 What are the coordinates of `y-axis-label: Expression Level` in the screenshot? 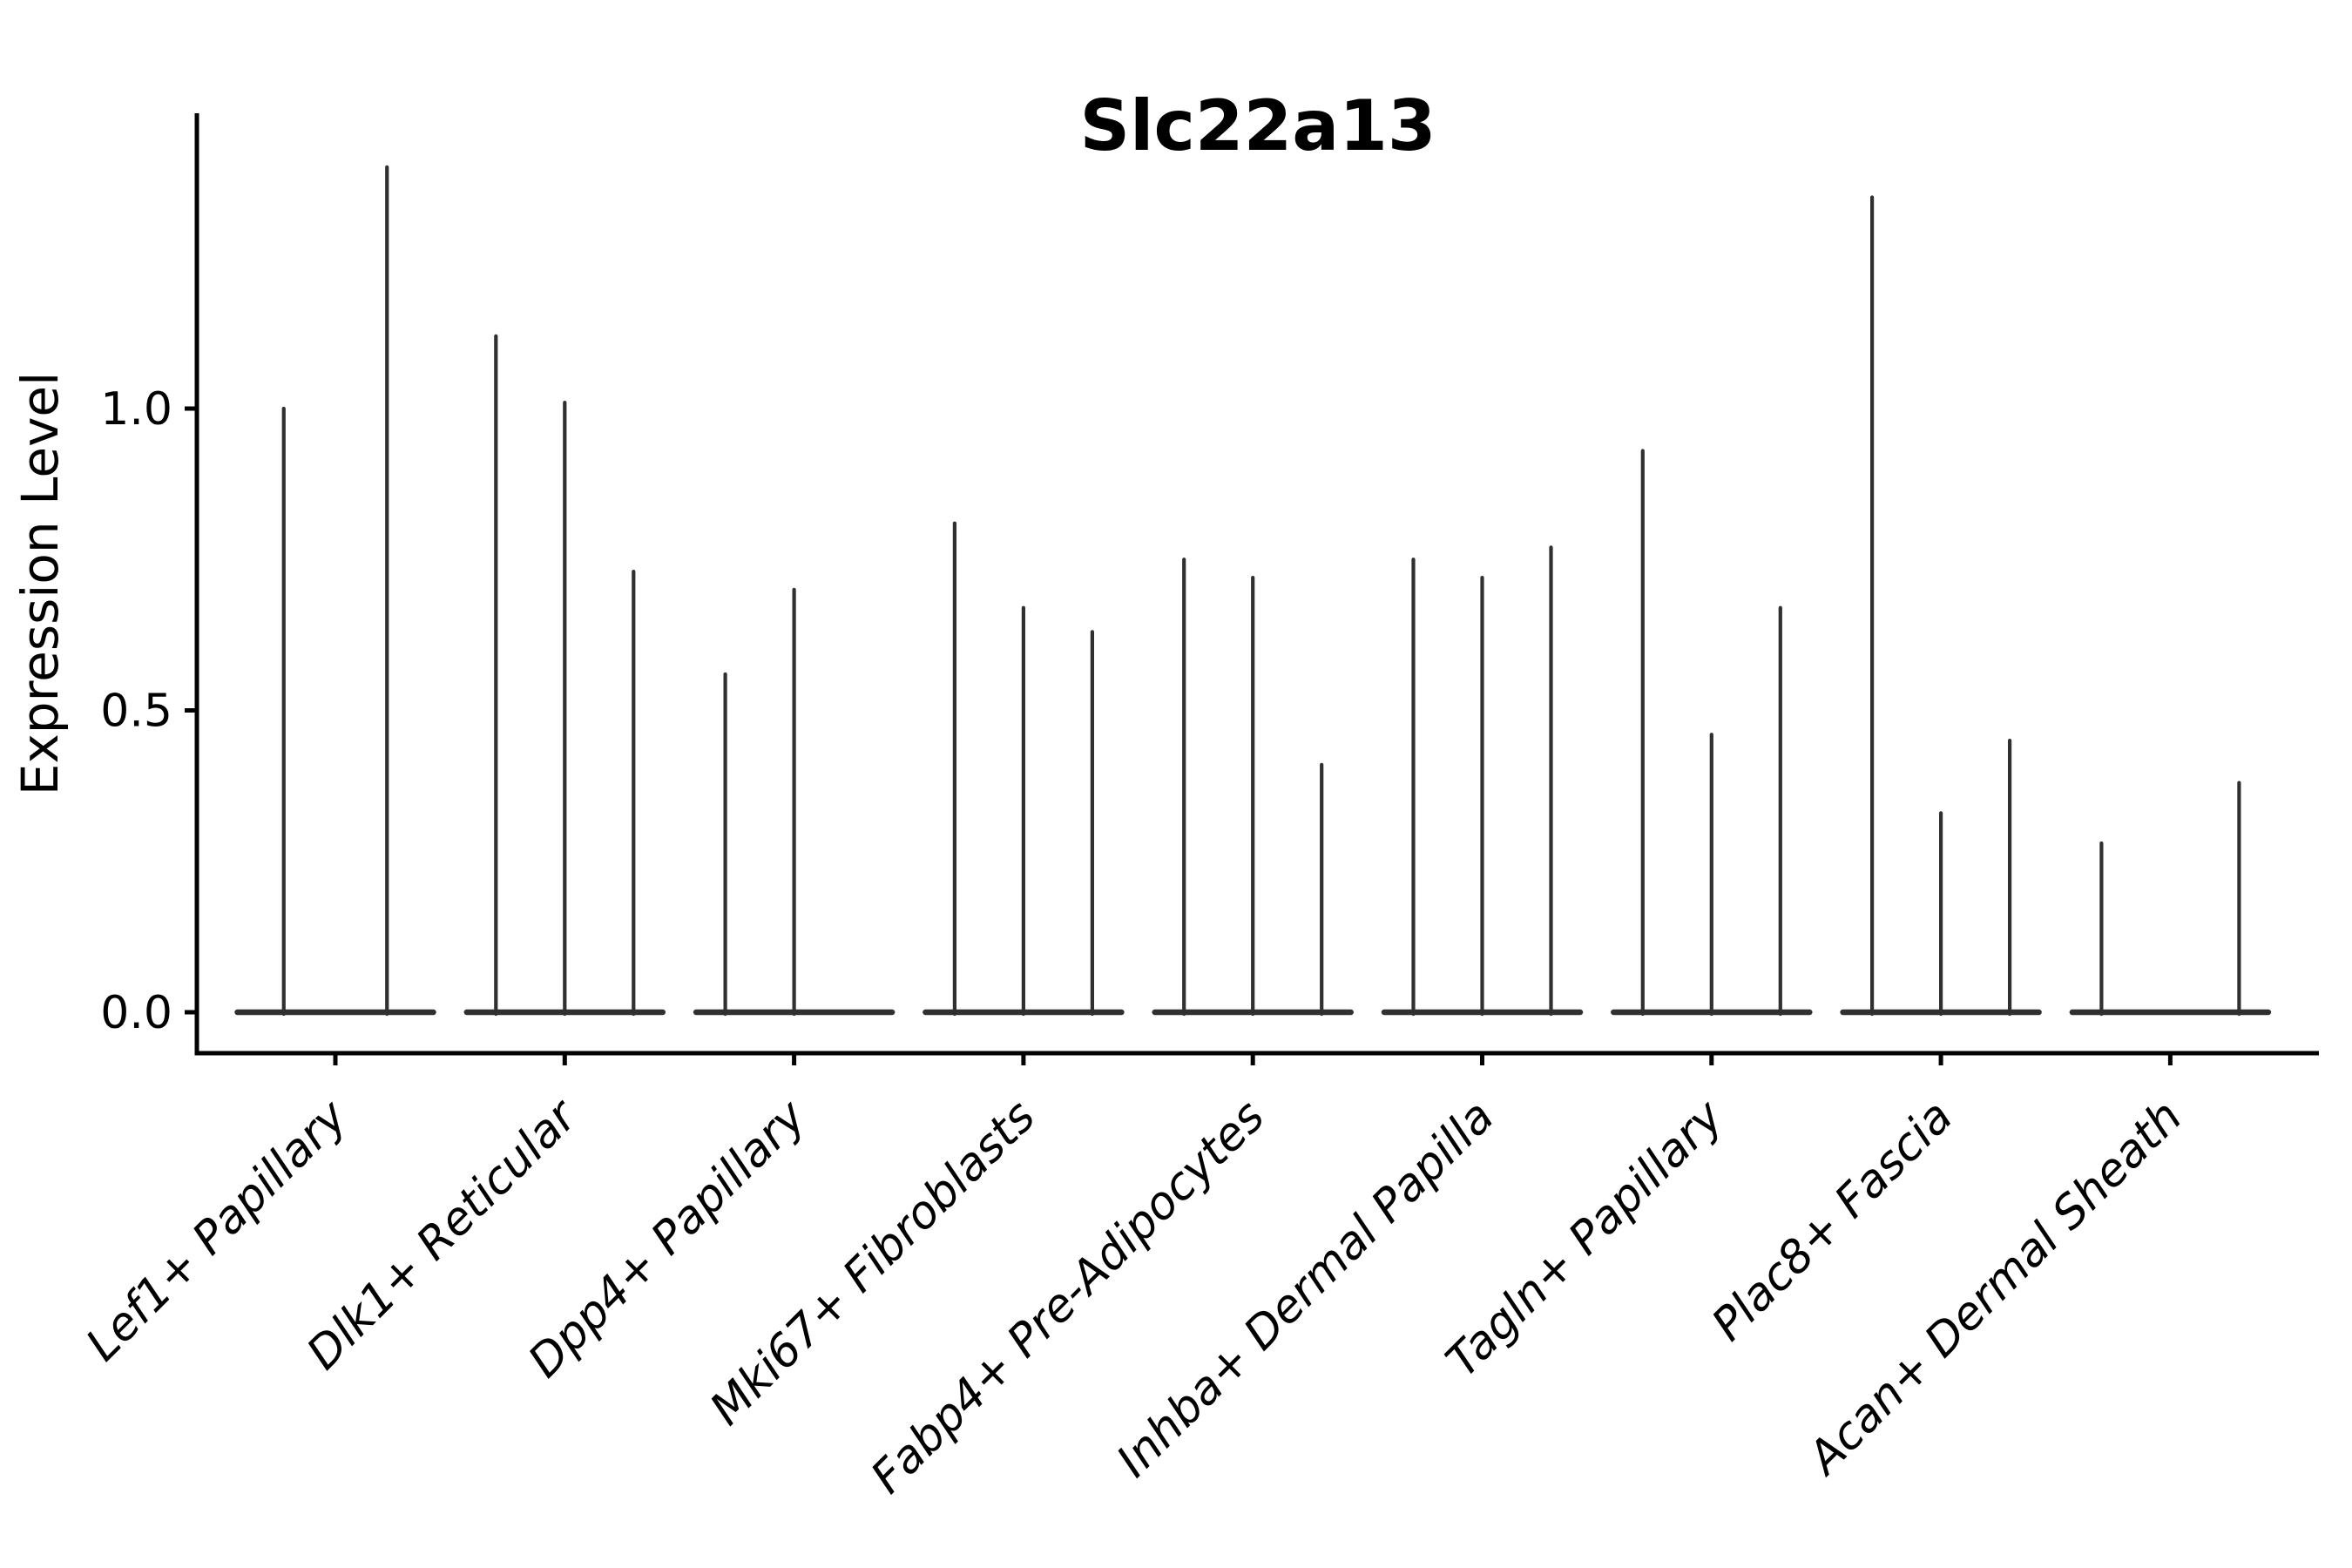 It's located at (40, 583).